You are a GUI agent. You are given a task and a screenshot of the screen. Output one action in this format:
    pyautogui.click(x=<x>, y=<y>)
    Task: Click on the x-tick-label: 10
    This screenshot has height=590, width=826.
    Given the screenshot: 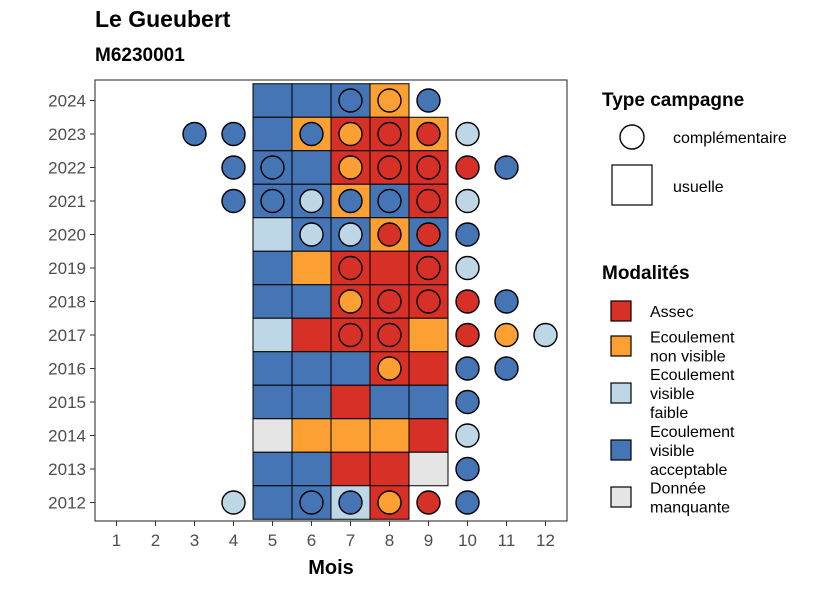 What is the action you would take?
    pyautogui.click(x=467, y=540)
    